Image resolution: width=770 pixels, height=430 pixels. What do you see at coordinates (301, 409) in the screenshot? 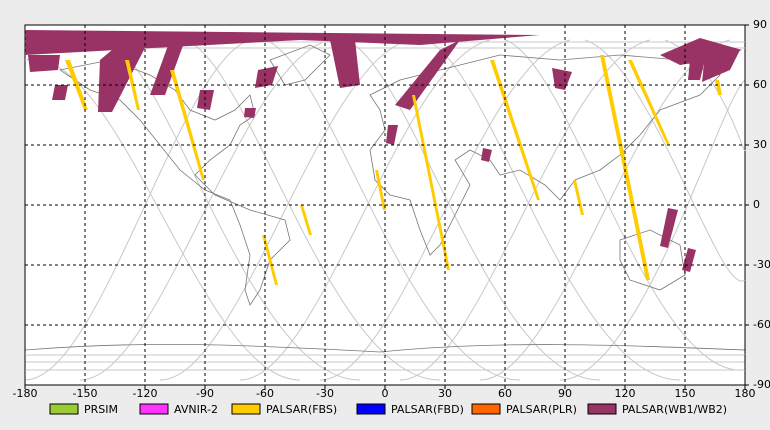
I see `legend-label: PALSAR(FBS)` at bounding box center [301, 409].